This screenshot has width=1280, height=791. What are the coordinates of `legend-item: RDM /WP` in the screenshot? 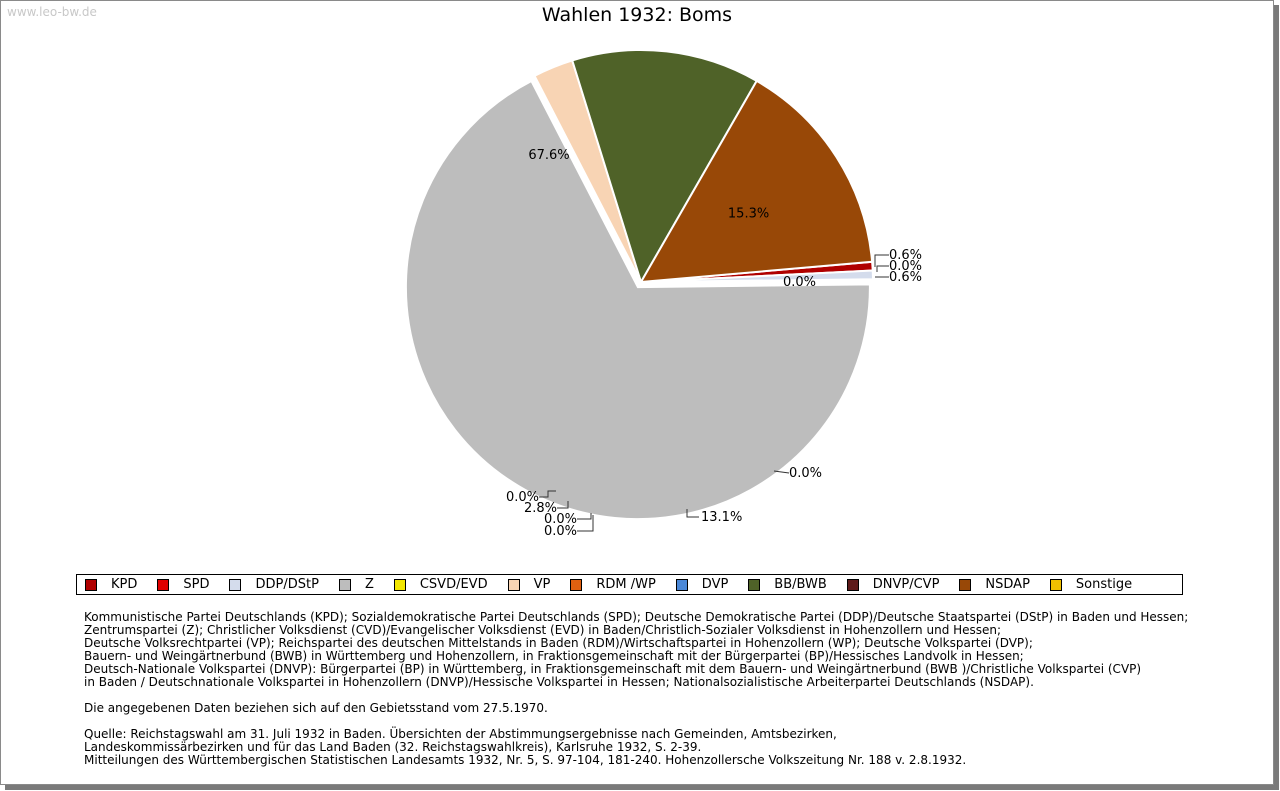 It's located at (614, 584).